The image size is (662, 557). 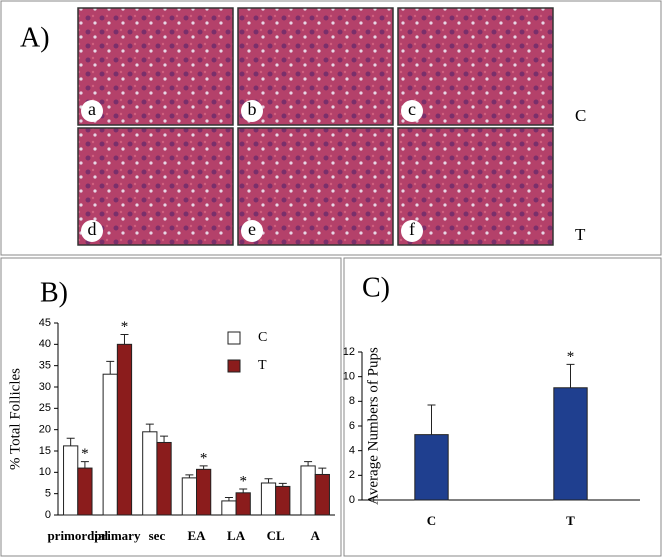 I want to click on y-tick-label: 4, so click(x=352, y=451).